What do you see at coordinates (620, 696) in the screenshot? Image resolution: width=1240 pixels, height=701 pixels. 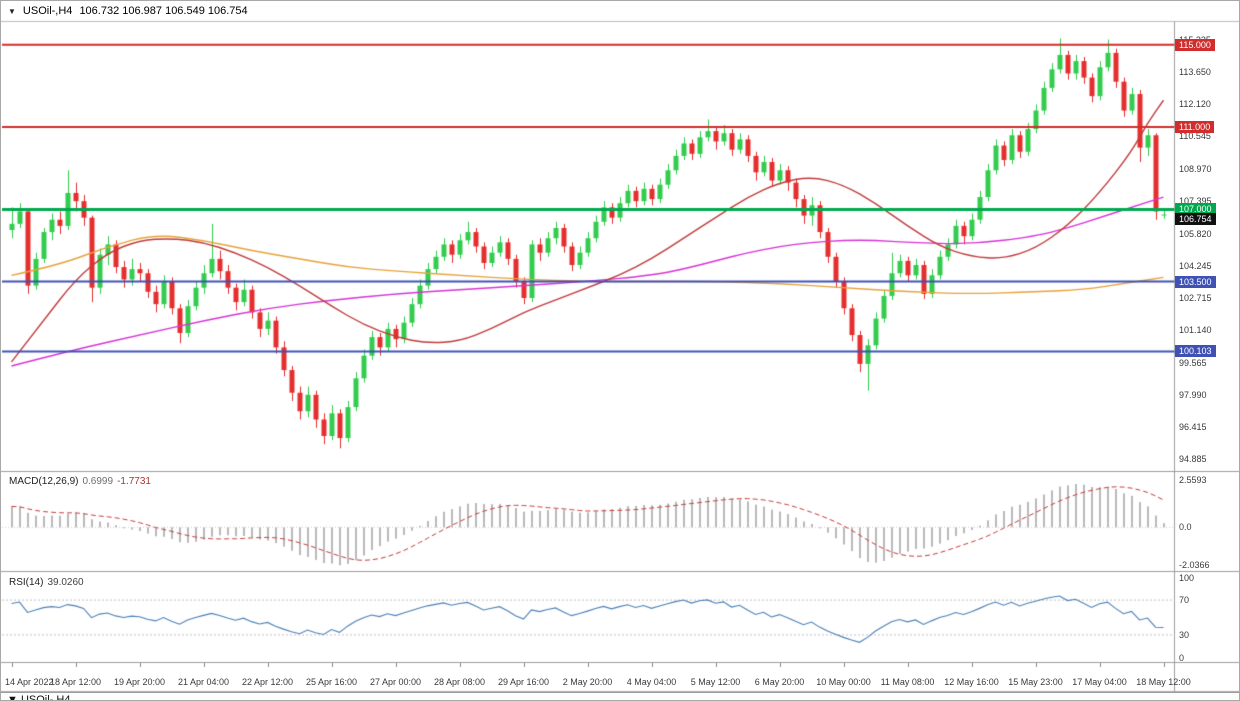 I see `bottom-window-strip: ▼ USOil-,H4` at bounding box center [620, 696].